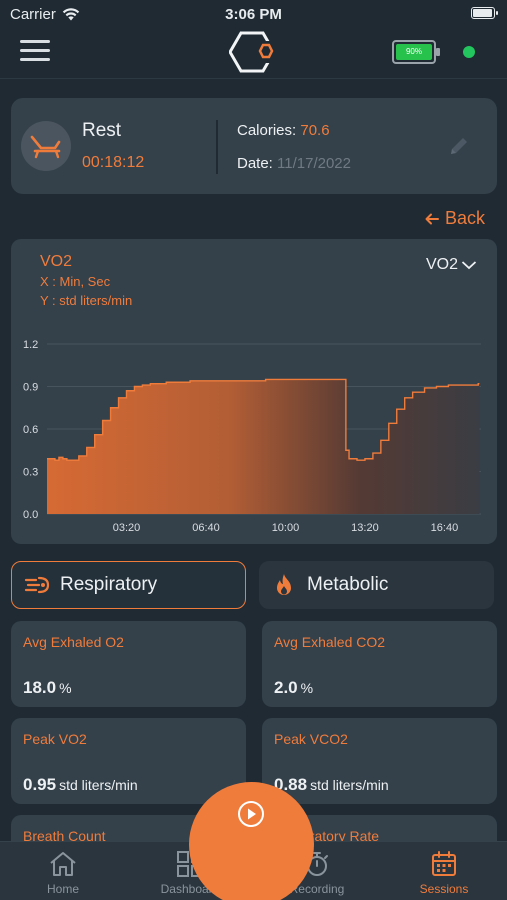  What do you see at coordinates (379, 761) in the screenshot?
I see `metric-card-peak-vco2: Peak VCO2 0.88 std liters/min` at bounding box center [379, 761].